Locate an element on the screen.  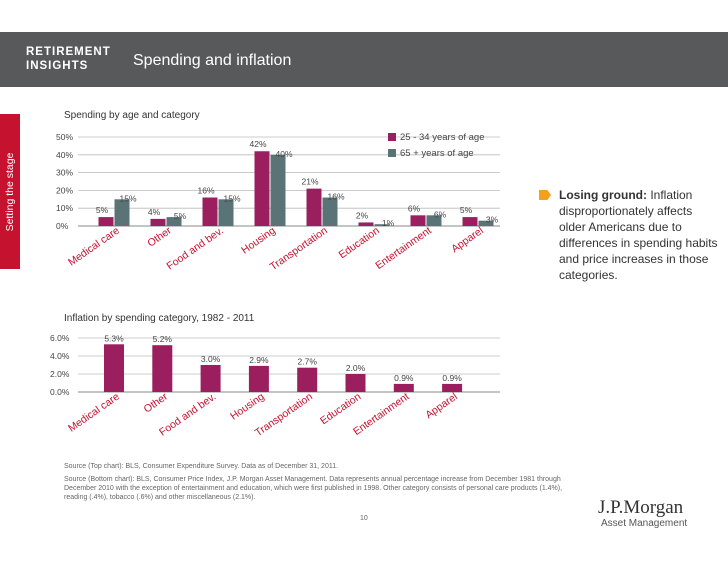
bottom-value-label: 5.3% is located at coordinates (114, 338).